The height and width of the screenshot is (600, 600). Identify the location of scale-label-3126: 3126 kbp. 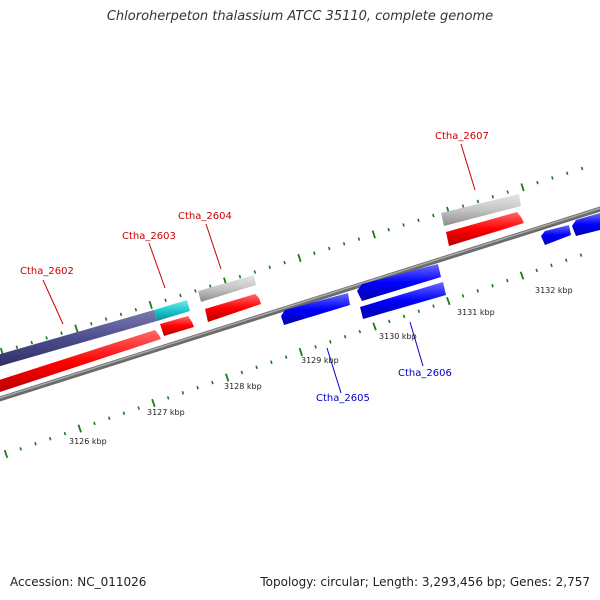
(88, 441).